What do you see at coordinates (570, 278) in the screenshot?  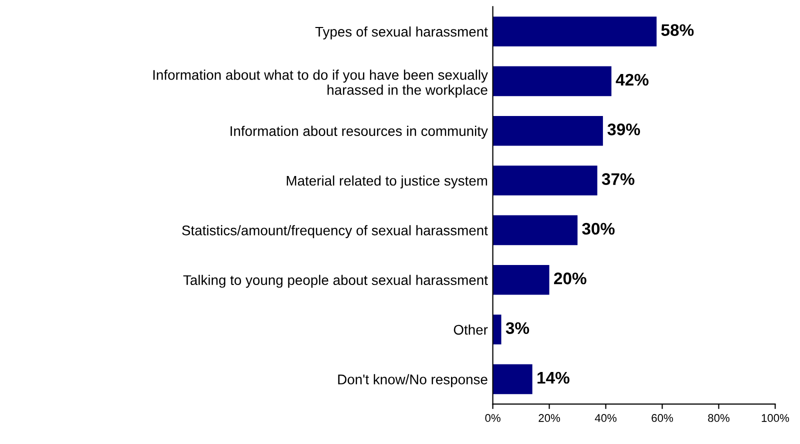 I see `data-label: 20%` at bounding box center [570, 278].